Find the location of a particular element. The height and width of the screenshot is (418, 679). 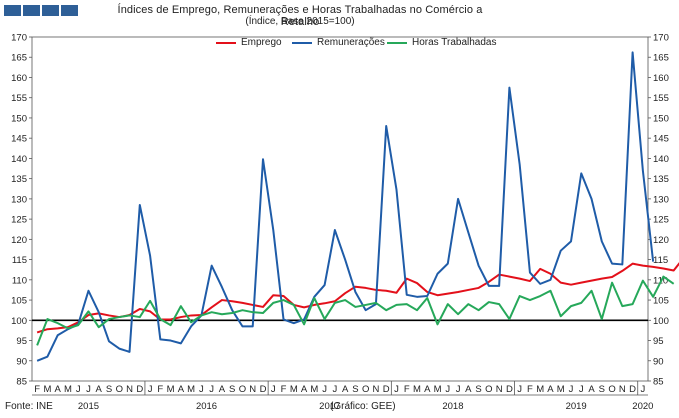

y-tick-label-left: 130 is located at coordinates (19, 199).